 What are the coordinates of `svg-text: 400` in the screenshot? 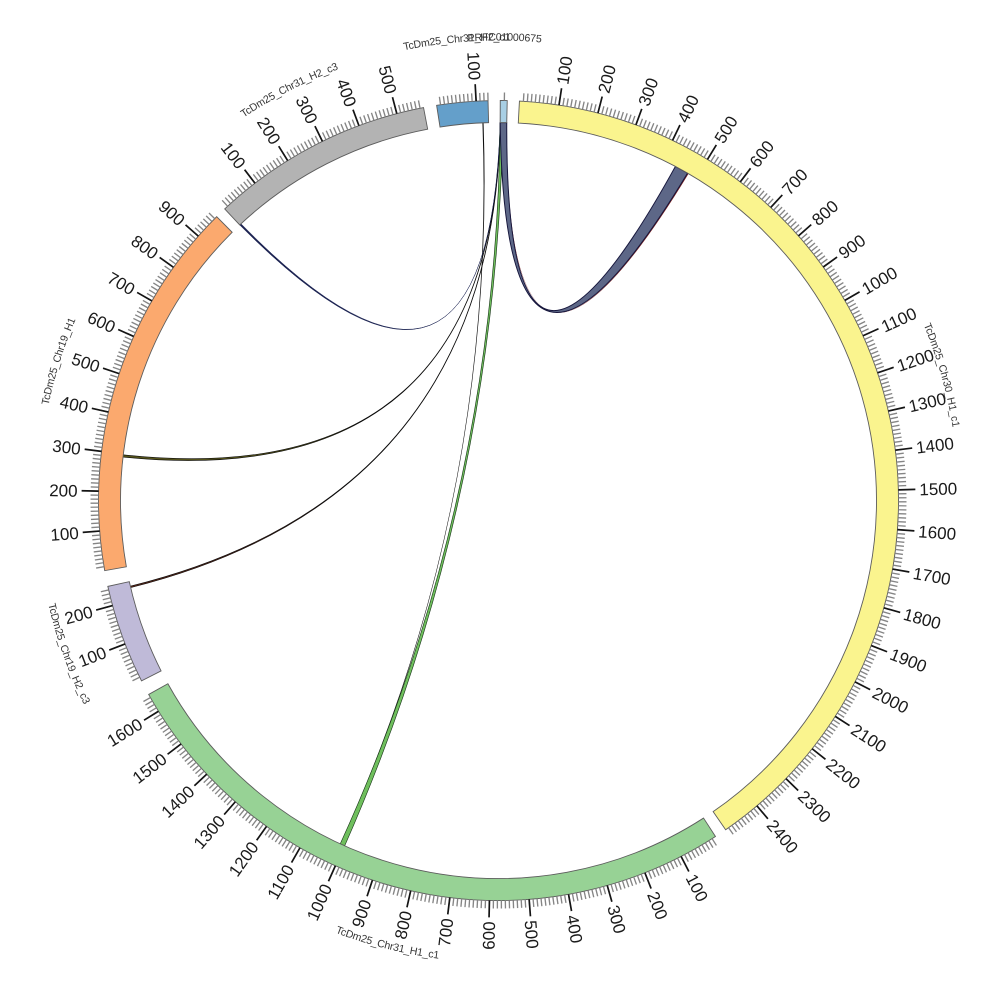 It's located at (574, 928).